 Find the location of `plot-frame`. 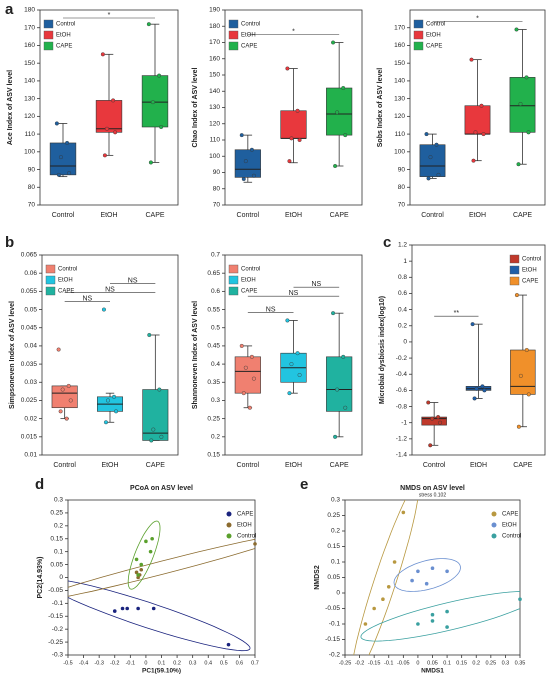

plot-frame is located at coordinates (293, 355).